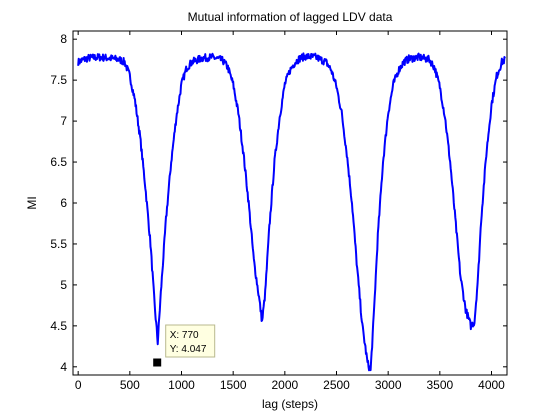 Image resolution: width=560 pixels, height=420 pixels. I want to click on x-axis-label: lag (steps), so click(290, 404).